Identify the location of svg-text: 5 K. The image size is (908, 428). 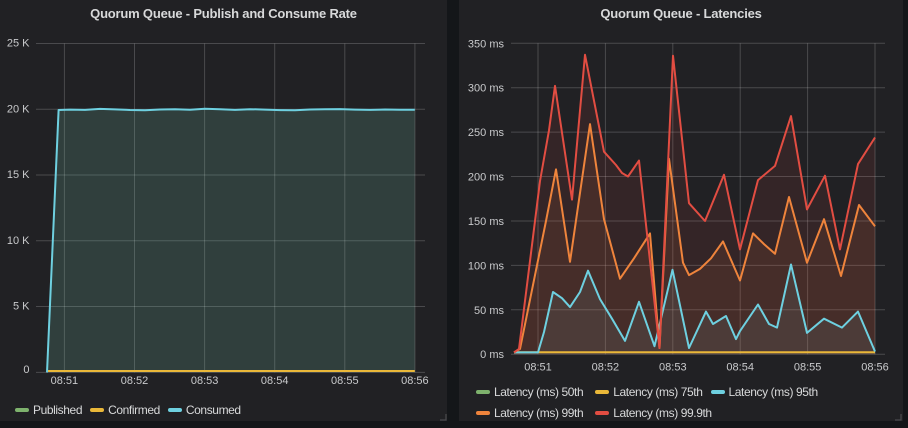
(21, 307).